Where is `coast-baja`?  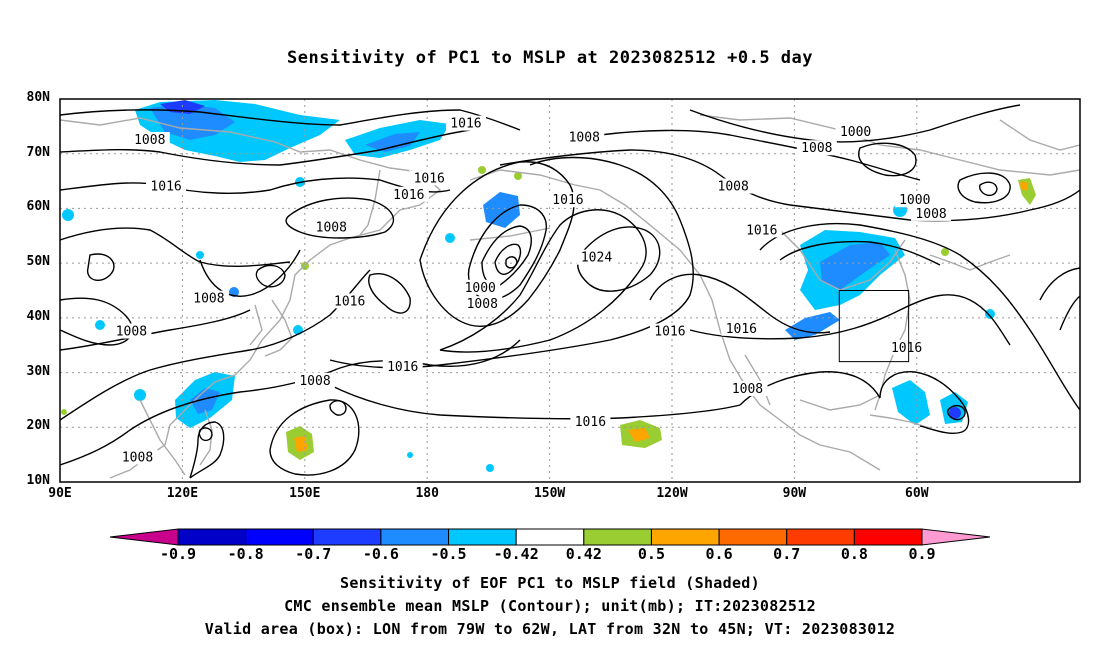
coast-baja is located at coordinates (757, 380).